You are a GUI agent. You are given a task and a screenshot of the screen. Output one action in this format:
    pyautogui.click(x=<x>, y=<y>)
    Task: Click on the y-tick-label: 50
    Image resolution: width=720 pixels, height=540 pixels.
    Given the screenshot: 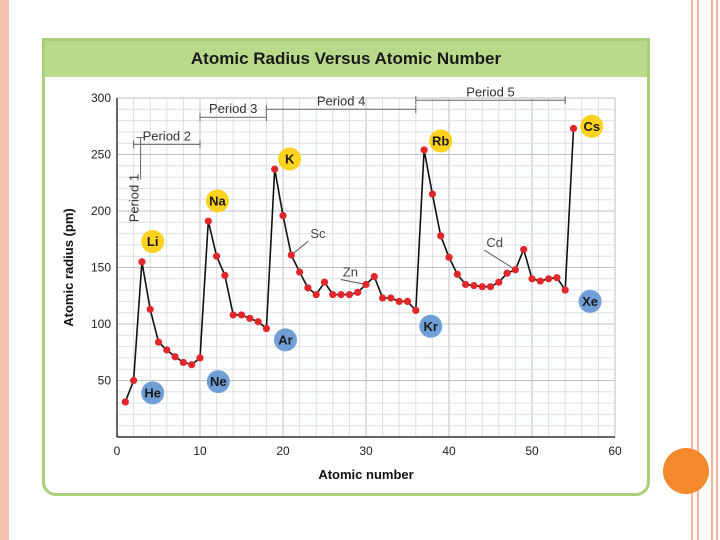 What is the action you would take?
    pyautogui.click(x=105, y=381)
    